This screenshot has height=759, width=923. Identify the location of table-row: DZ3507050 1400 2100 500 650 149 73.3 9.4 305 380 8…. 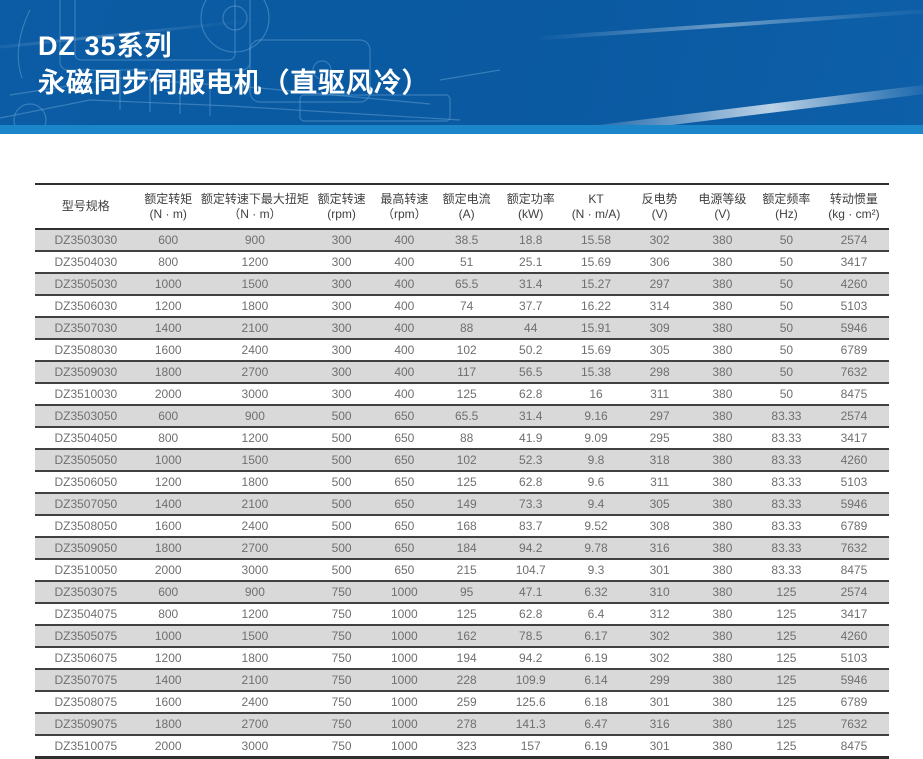
(462, 503).